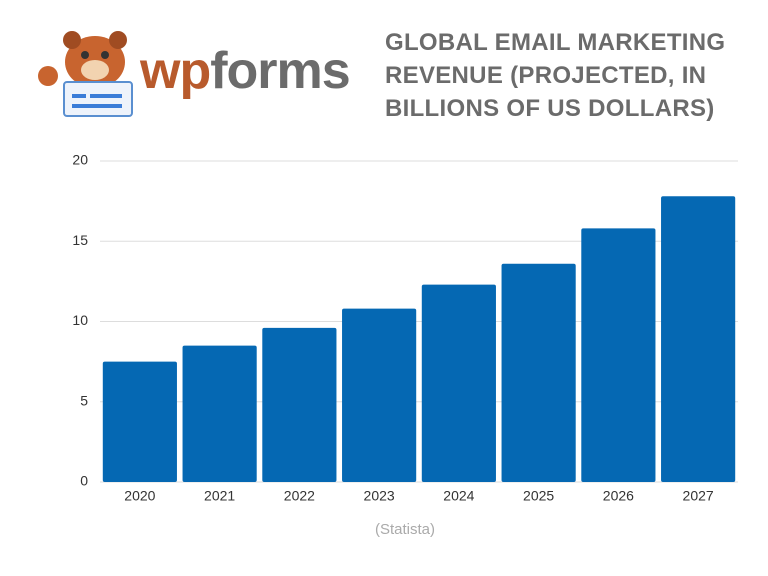  What do you see at coordinates (458, 496) in the screenshot?
I see `x-tick-label: 2024` at bounding box center [458, 496].